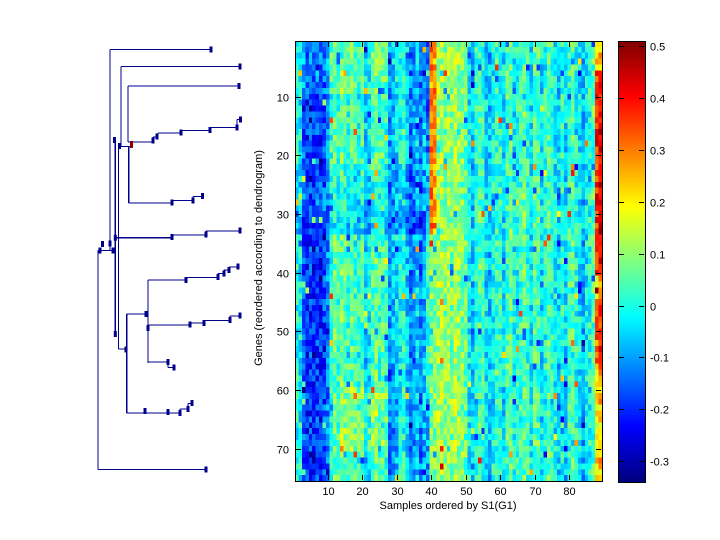  I want to click on dendrogram-highlight-marker, so click(131, 144).